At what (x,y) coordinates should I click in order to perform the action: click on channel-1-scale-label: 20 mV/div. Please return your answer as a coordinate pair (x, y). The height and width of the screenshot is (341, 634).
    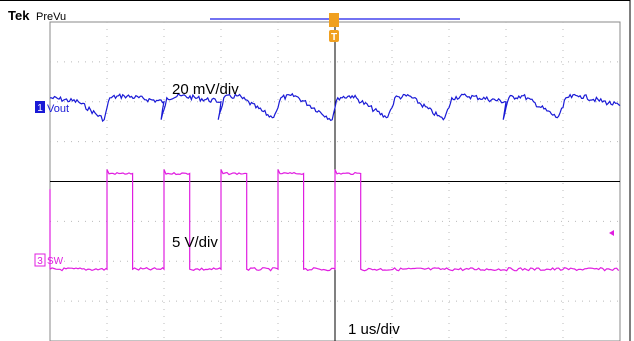
    Looking at the image, I should click on (205, 89).